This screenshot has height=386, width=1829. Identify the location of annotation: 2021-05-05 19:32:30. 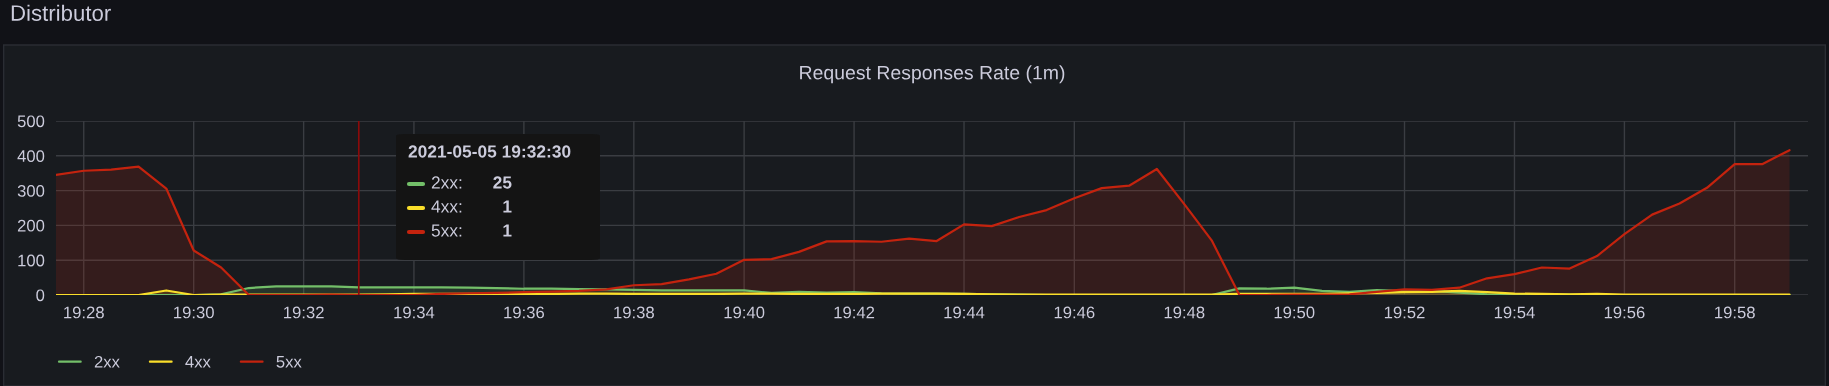
(489, 151).